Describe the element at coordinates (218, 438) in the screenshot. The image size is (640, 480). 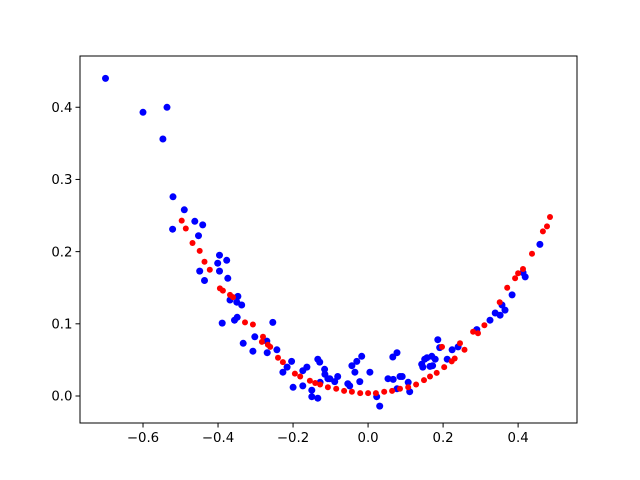
I see `x-tick-label: −0.4` at that location.